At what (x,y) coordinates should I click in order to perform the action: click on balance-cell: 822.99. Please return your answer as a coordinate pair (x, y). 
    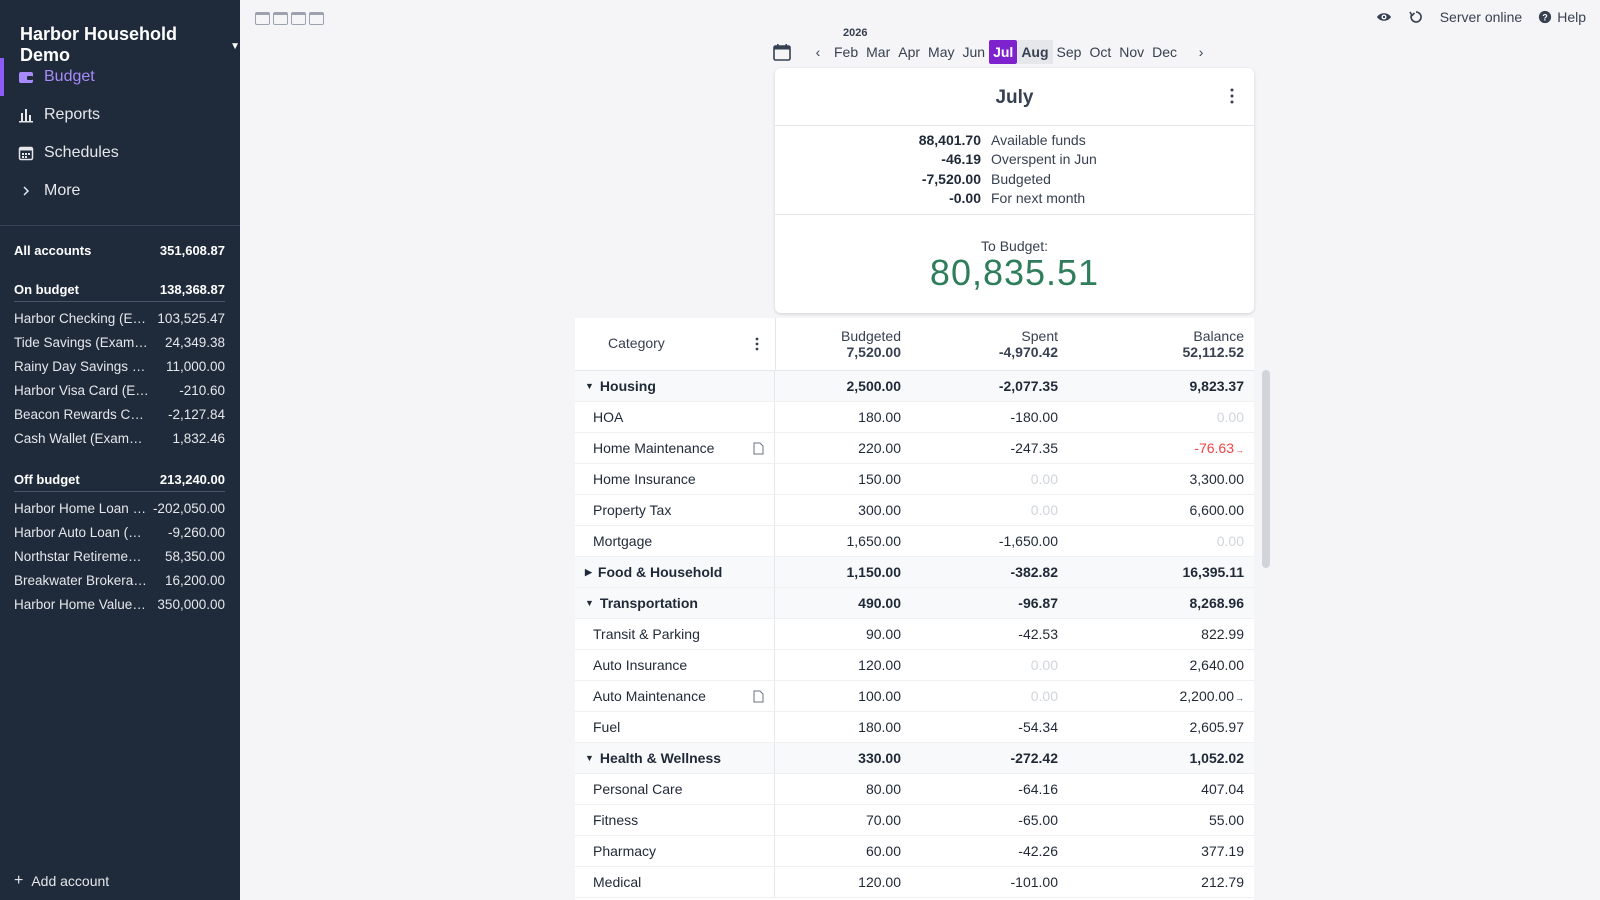
    Looking at the image, I should click on (1222, 634).